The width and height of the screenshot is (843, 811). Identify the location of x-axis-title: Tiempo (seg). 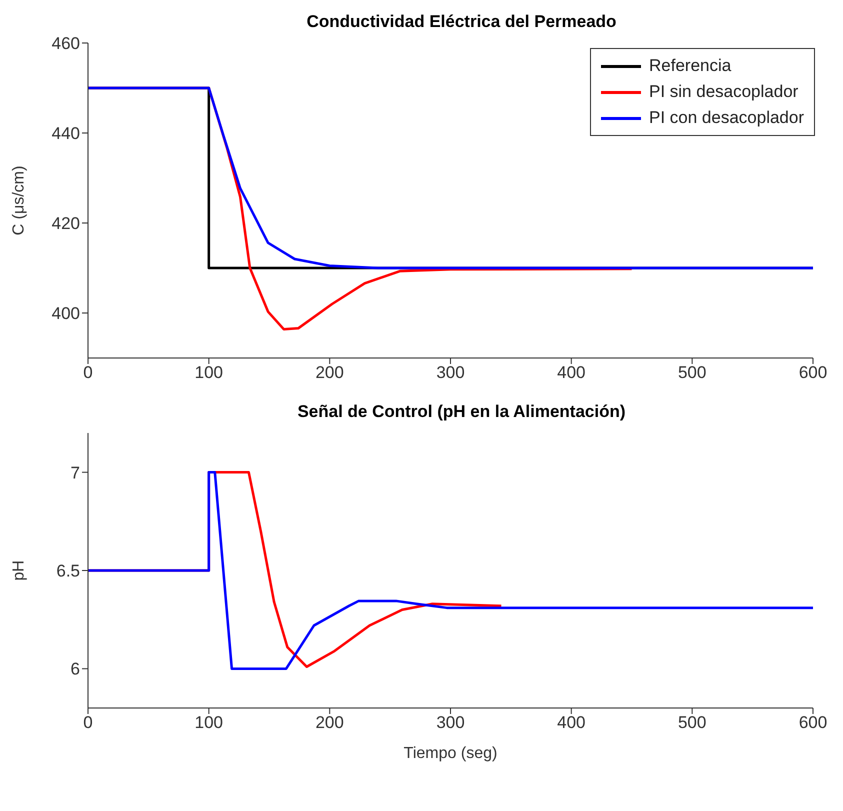
(451, 753).